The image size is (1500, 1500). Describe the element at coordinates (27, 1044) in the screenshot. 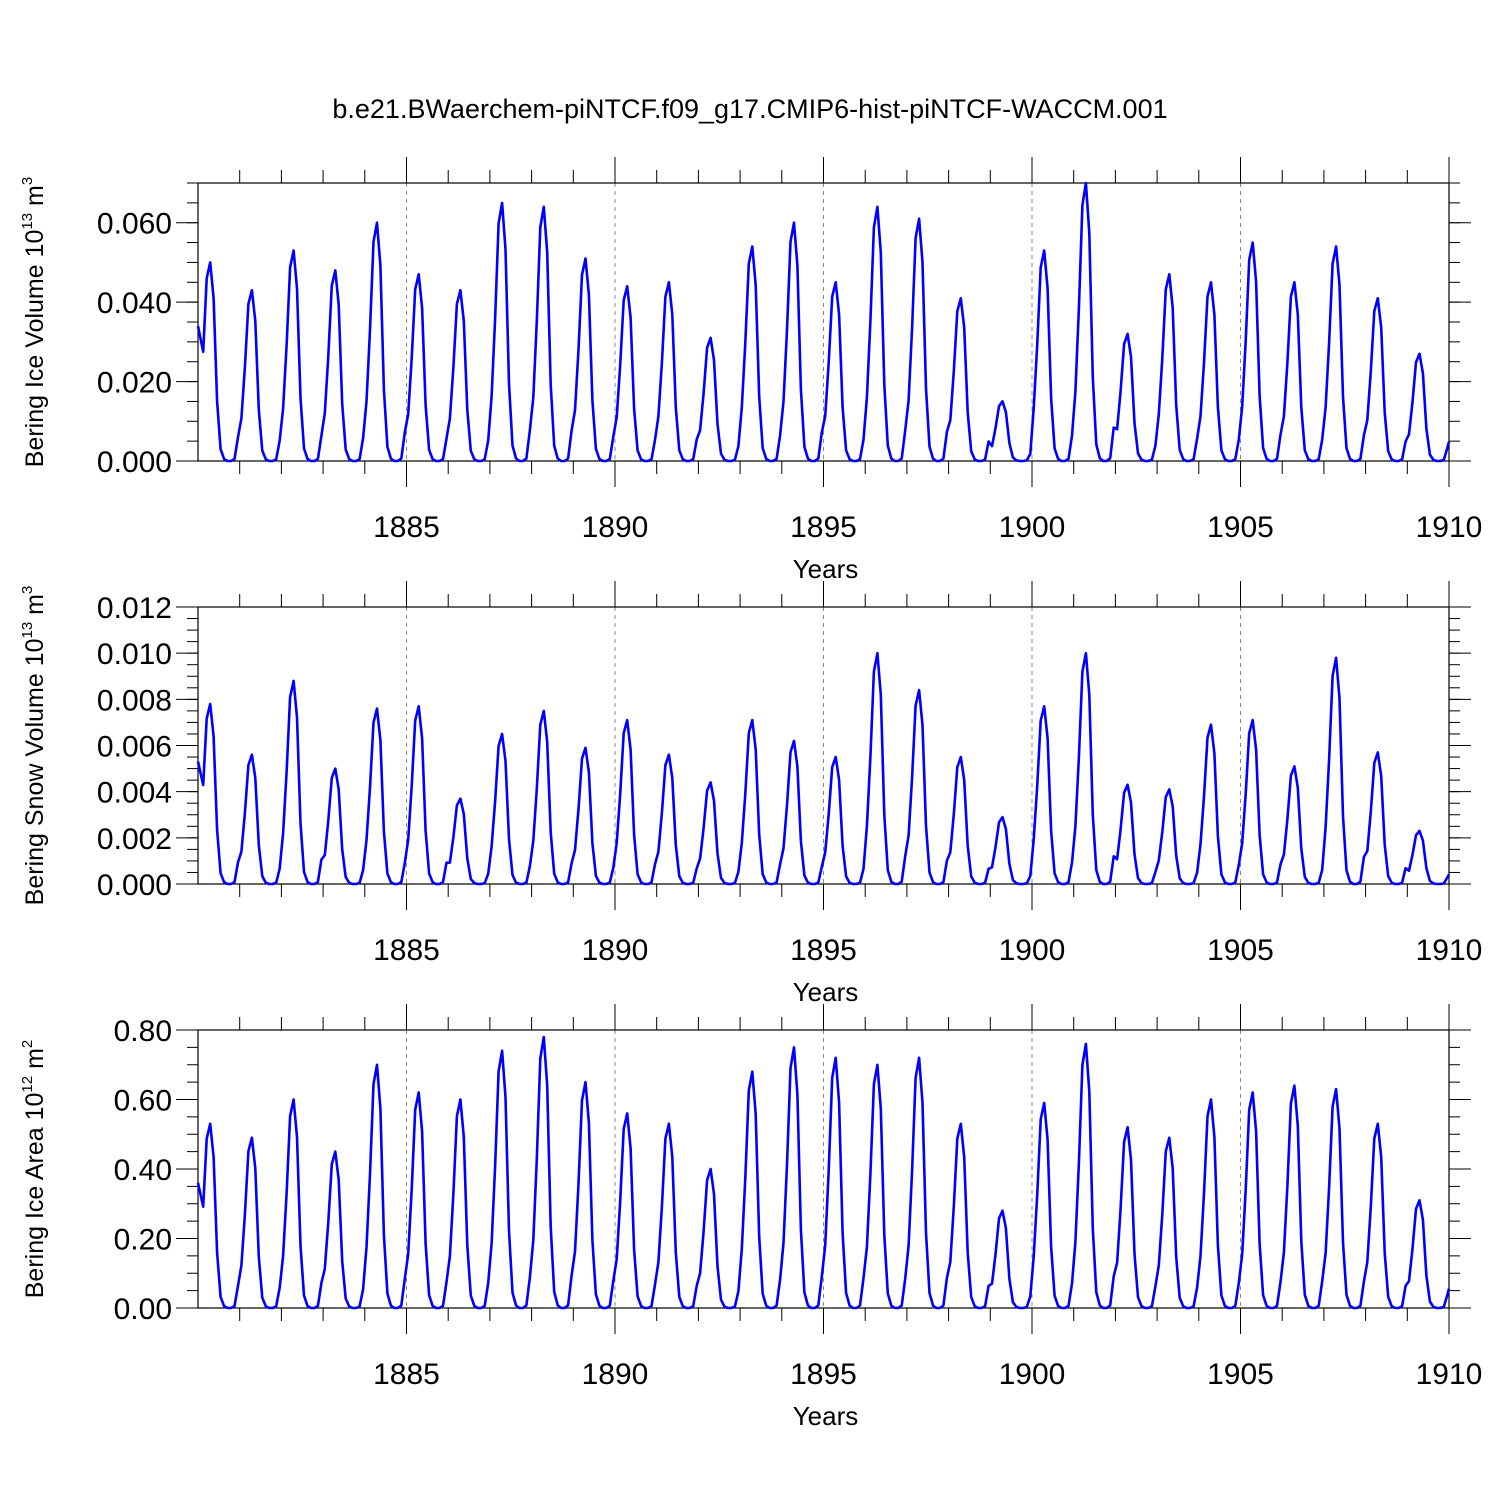

I see `y-axis-label-part: 2` at that location.